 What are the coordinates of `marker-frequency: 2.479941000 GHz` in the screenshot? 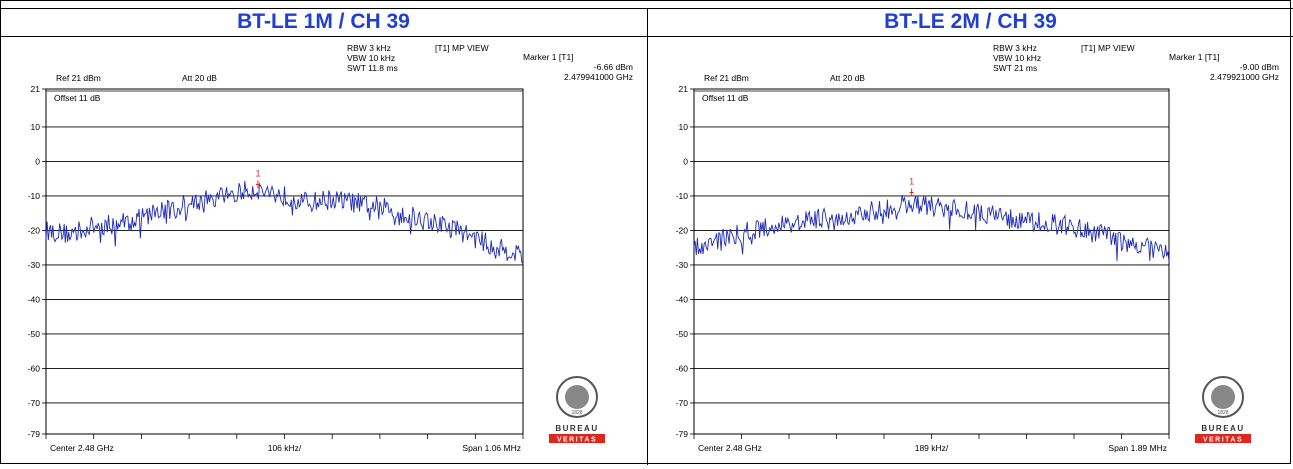 It's located at (598, 77).